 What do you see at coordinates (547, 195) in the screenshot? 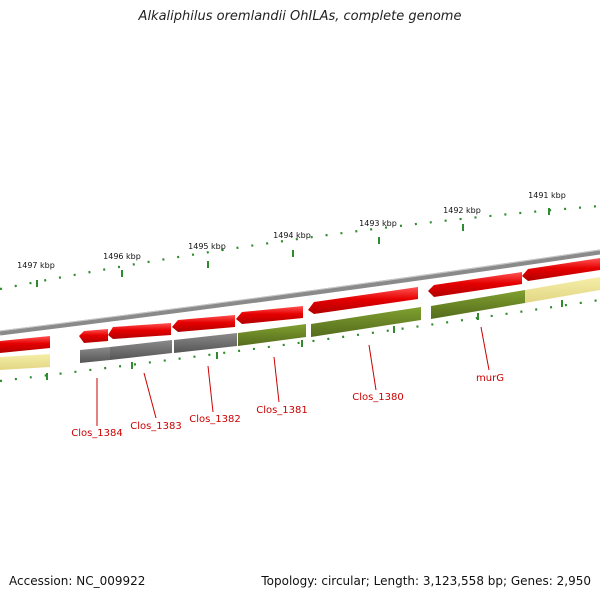
I see `ruler-label-1491: 1491 kbp` at bounding box center [547, 195].